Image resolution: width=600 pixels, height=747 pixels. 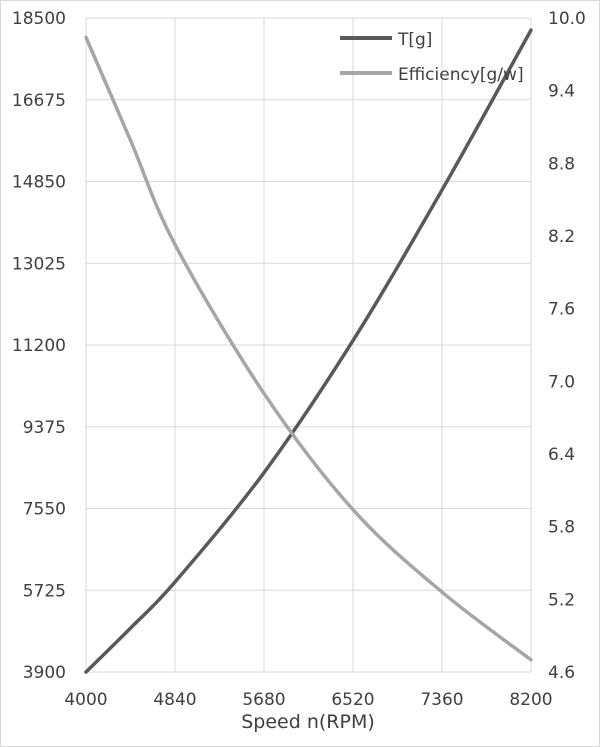 What do you see at coordinates (352, 700) in the screenshot?
I see `x-tick-label: 6520` at bounding box center [352, 700].